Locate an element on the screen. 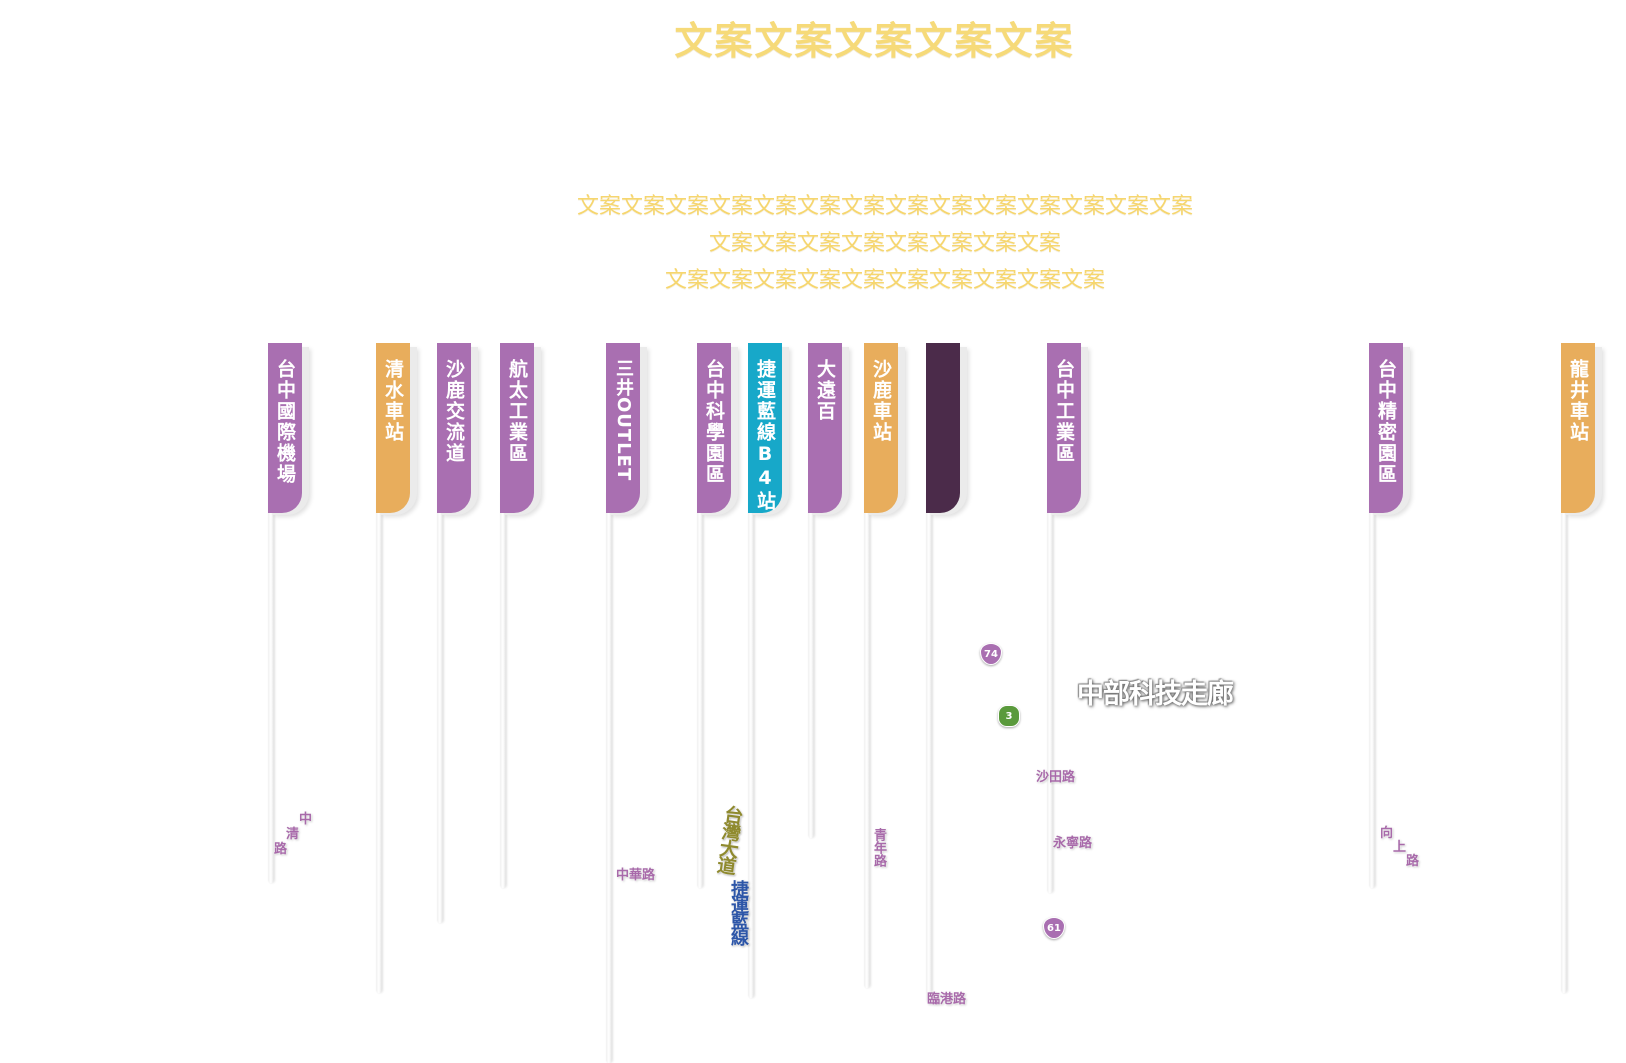  route-74-shield-icon: 74 is located at coordinates (991, 654).